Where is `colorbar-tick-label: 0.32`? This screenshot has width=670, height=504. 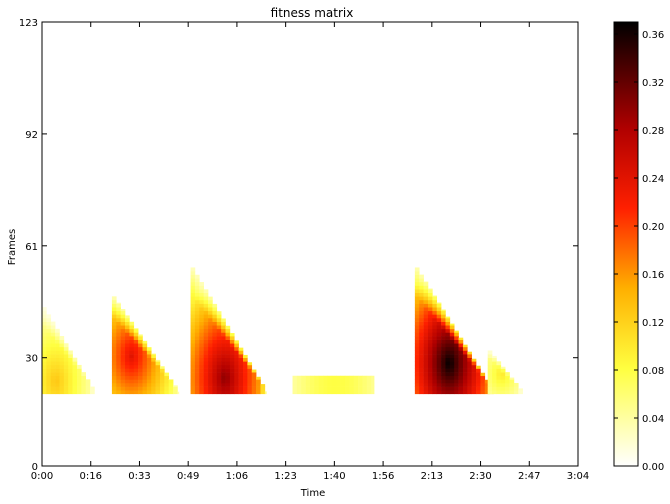
colorbar-tick-label: 0.32 is located at coordinates (653, 83).